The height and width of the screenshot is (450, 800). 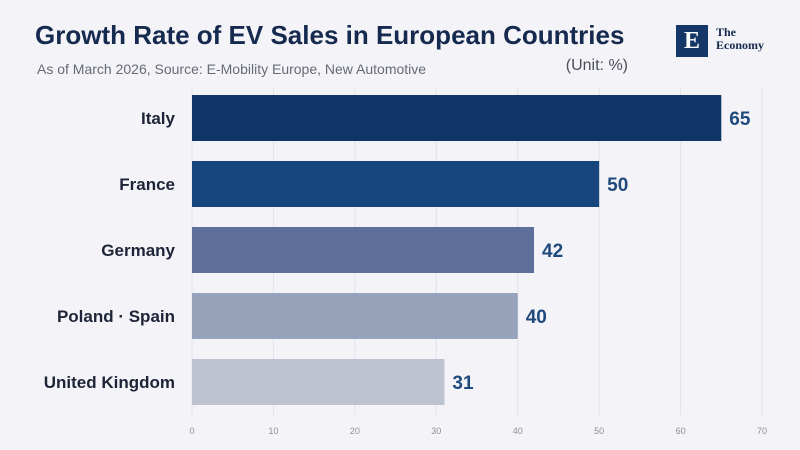 I want to click on x-tick-label: 40, so click(x=518, y=431).